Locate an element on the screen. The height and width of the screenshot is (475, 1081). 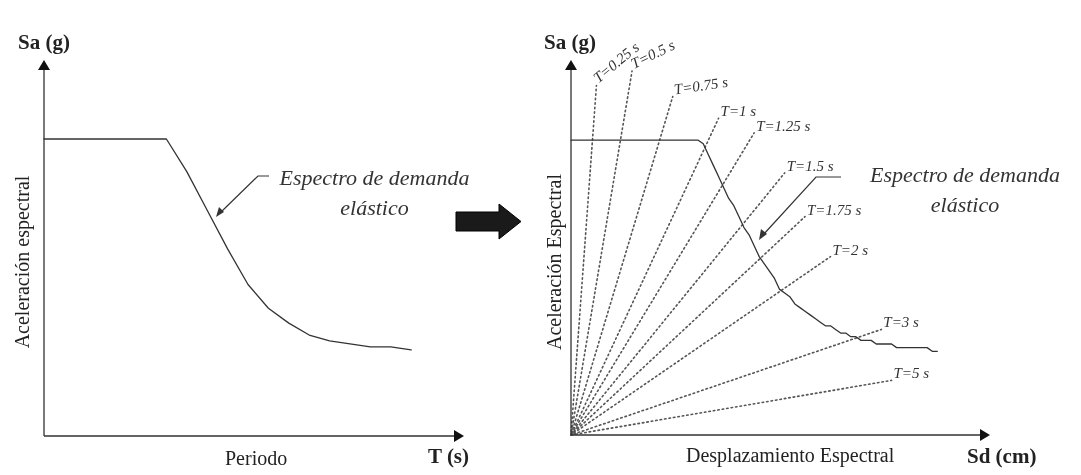
series-label: T=1.75 s is located at coordinates (834, 209).